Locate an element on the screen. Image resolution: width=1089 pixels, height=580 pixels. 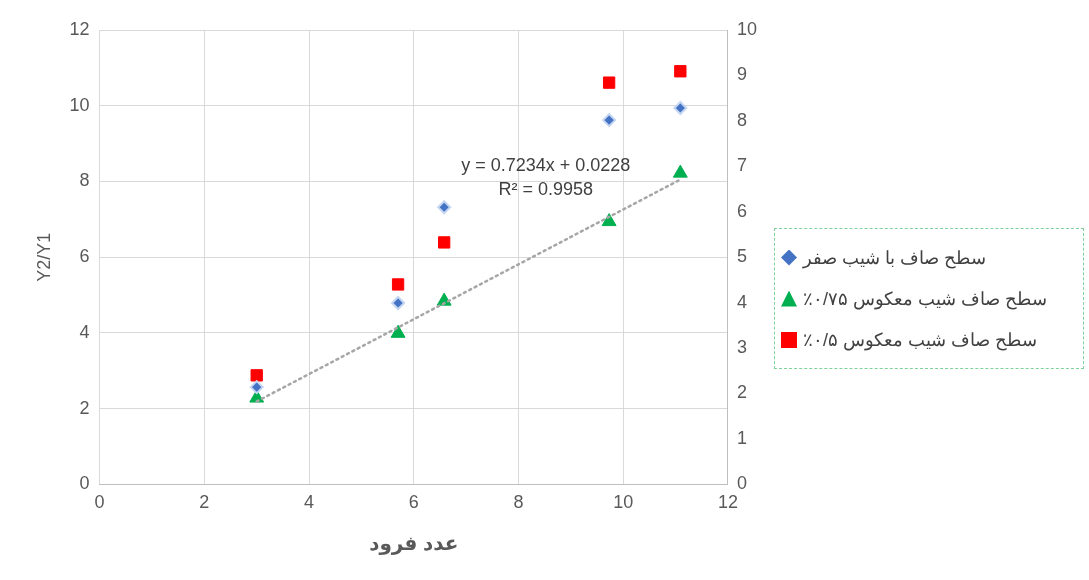
y-tick-label: 2 is located at coordinates (84, 407).